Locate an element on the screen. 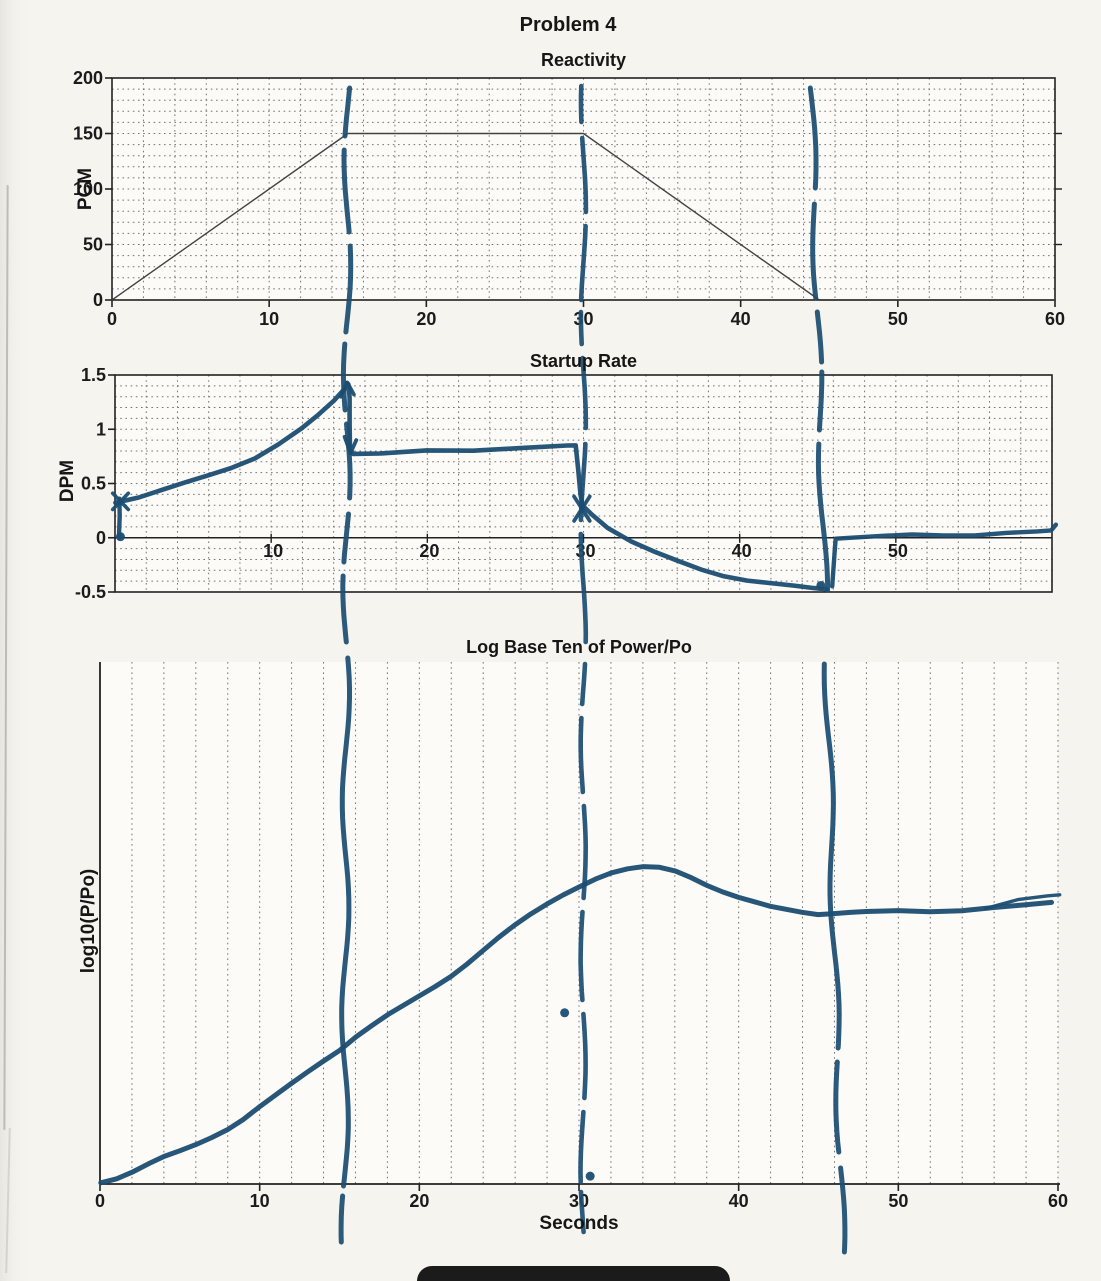  hand-annotation-line-30s is located at coordinates (583, 659).